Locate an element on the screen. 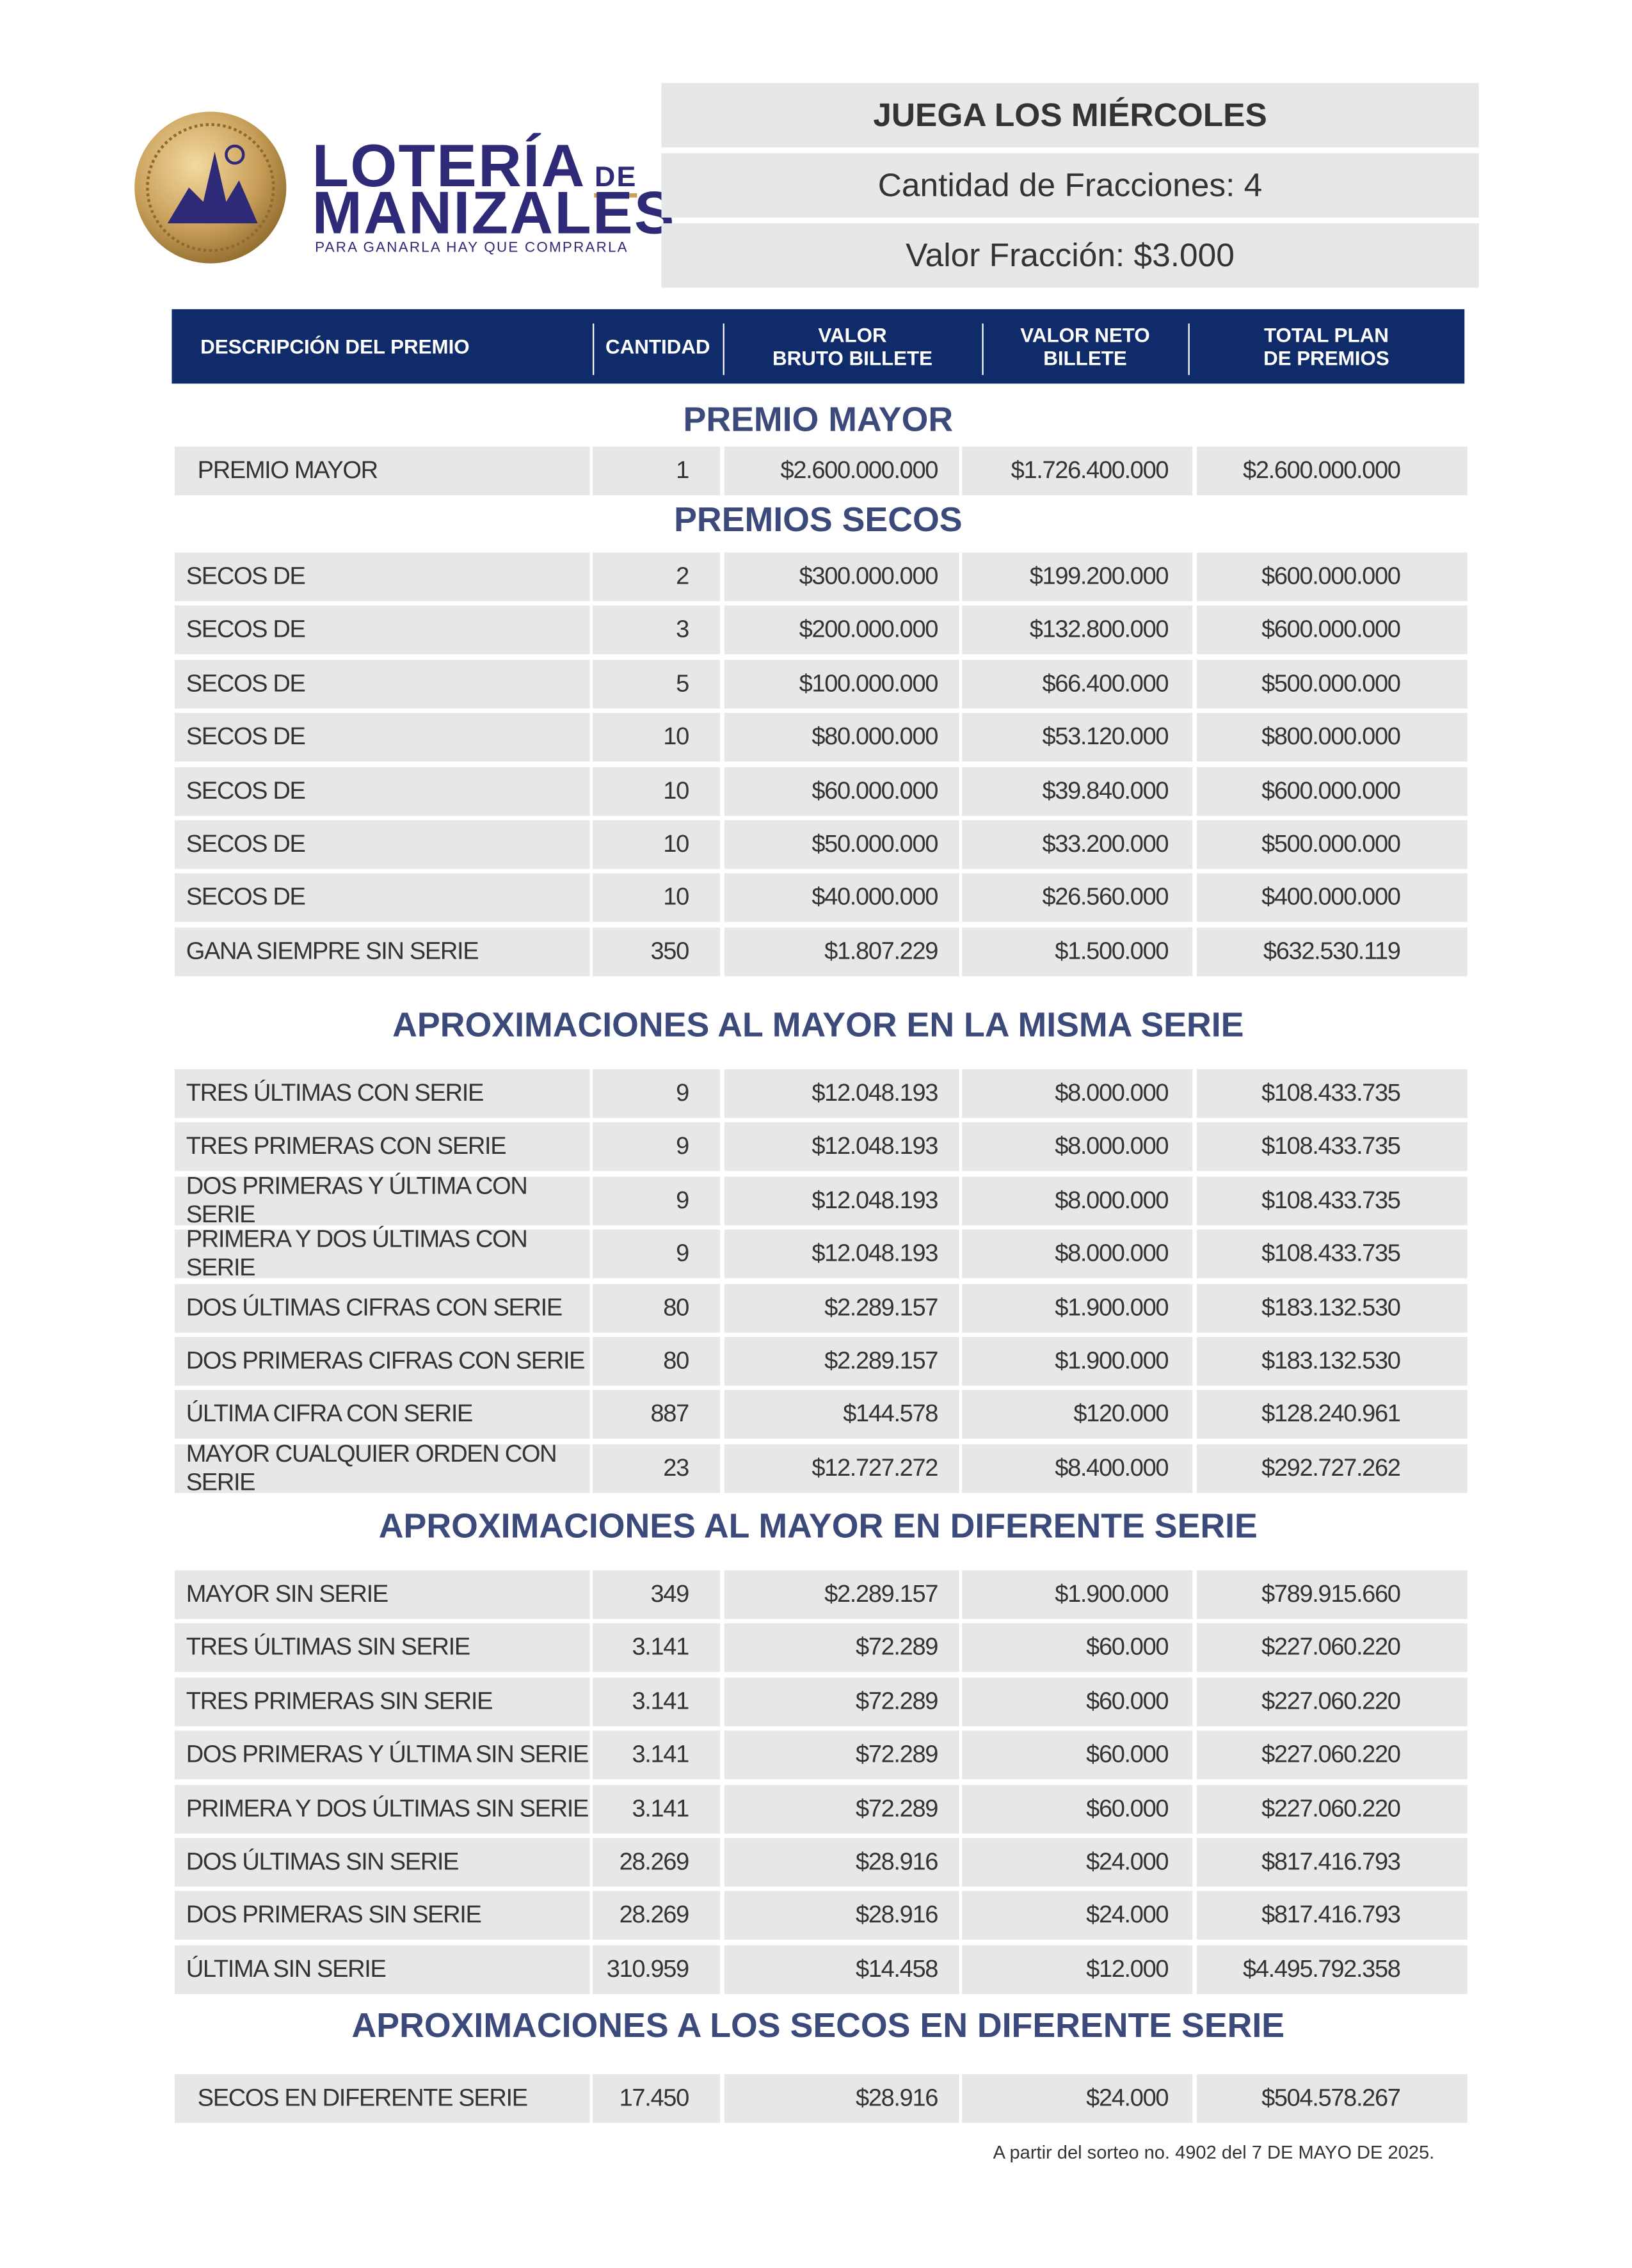 The height and width of the screenshot is (2268, 1632). table-cell: $24.000 is located at coordinates (1077, 1862).